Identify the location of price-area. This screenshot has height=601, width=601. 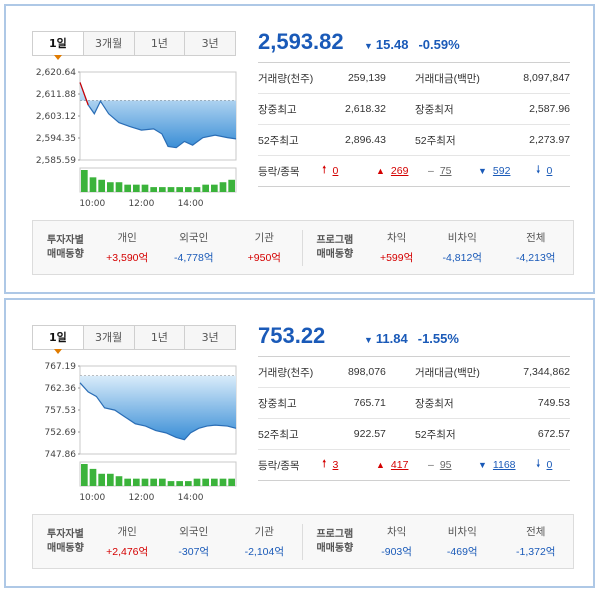
(158, 407).